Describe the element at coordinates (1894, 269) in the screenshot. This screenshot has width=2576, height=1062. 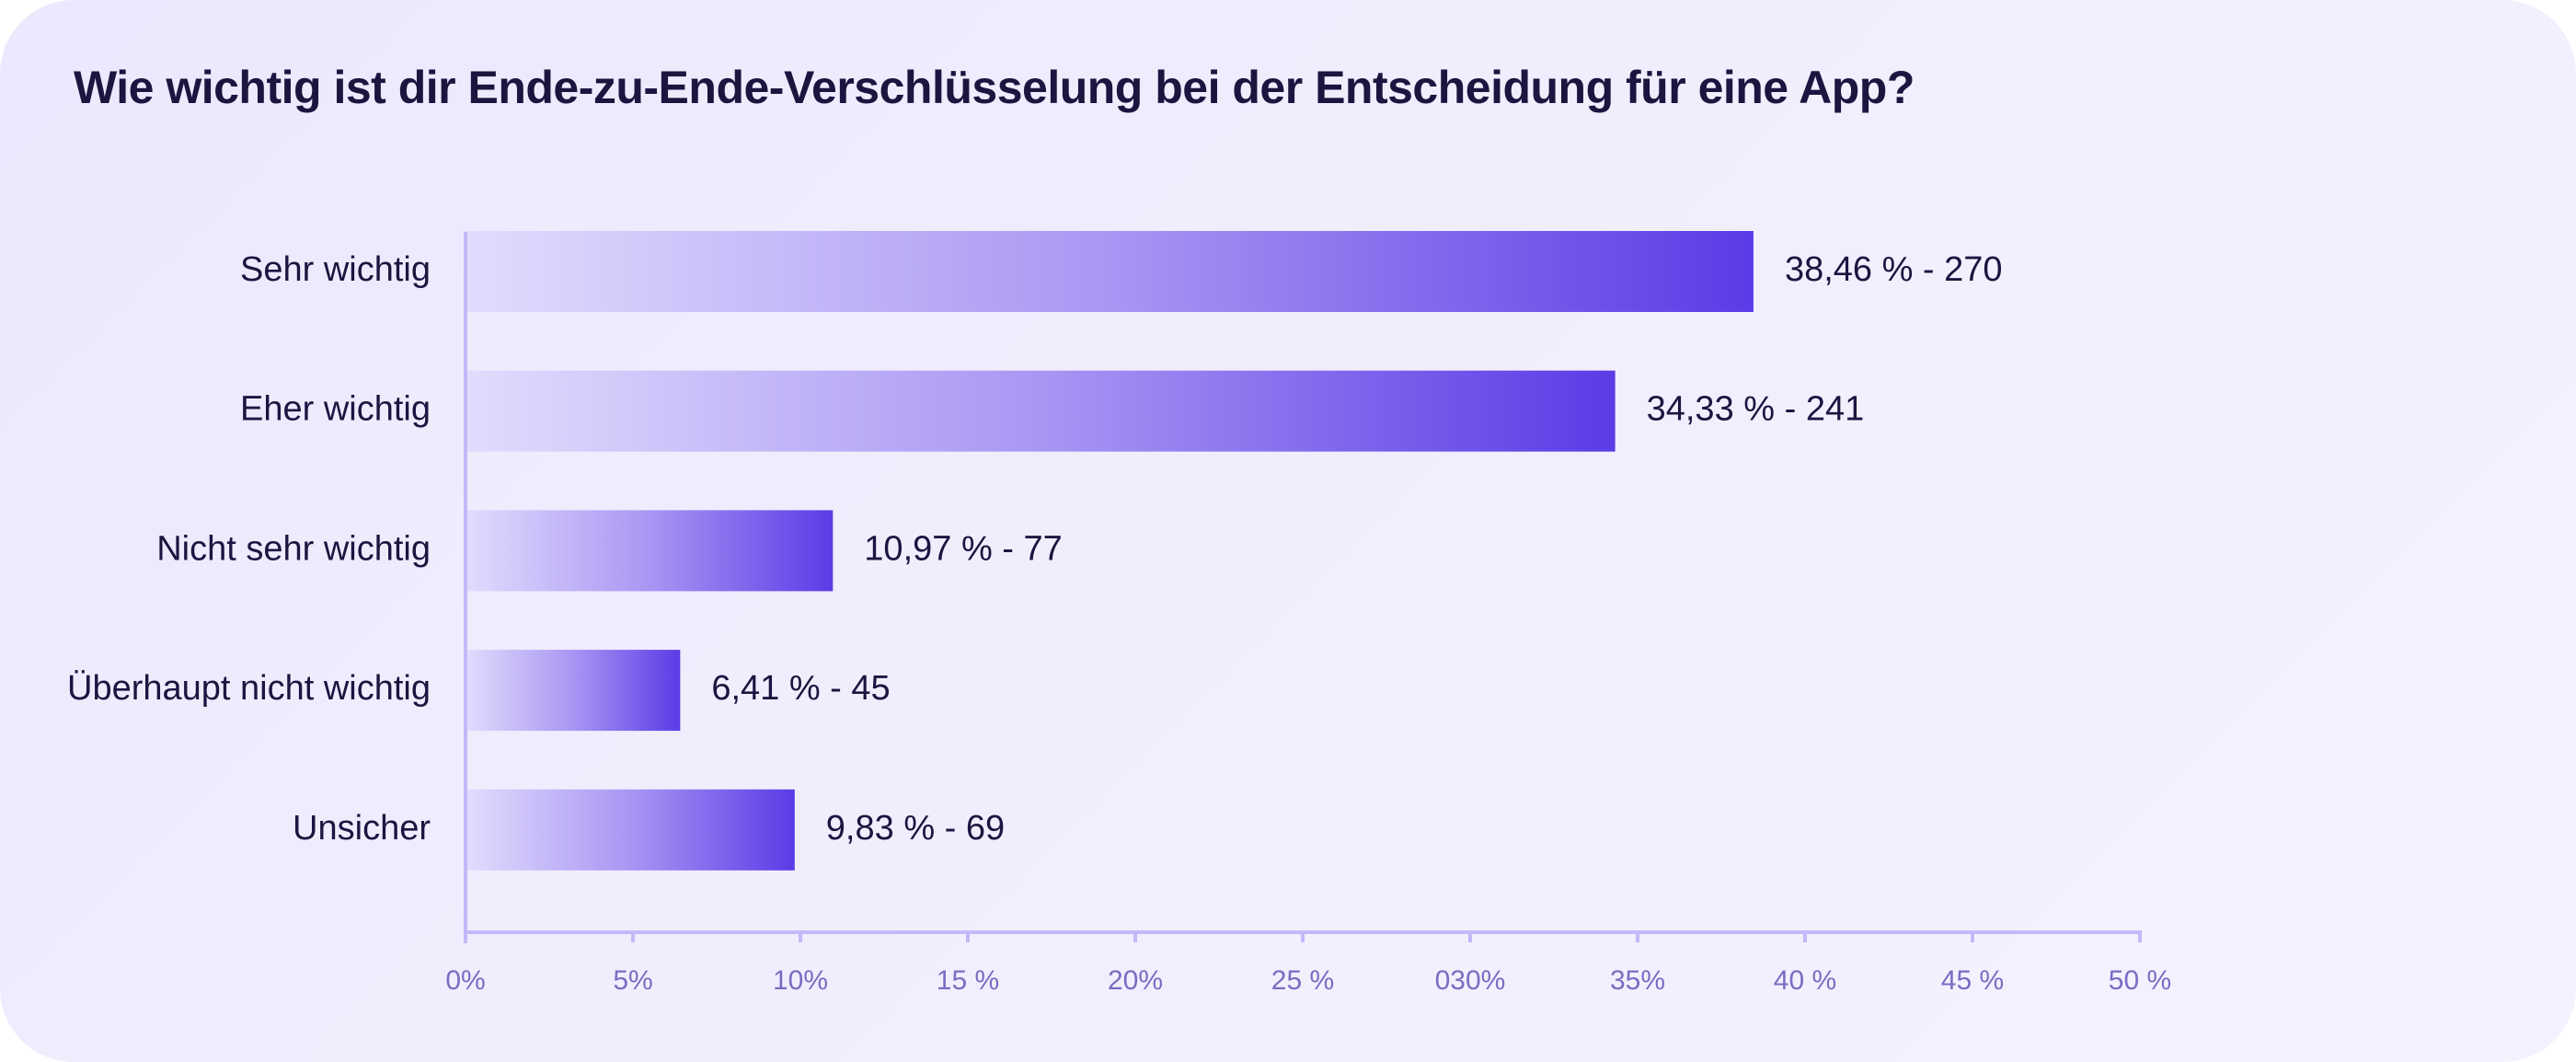
I see `data-label: 38,46 % - 270` at that location.